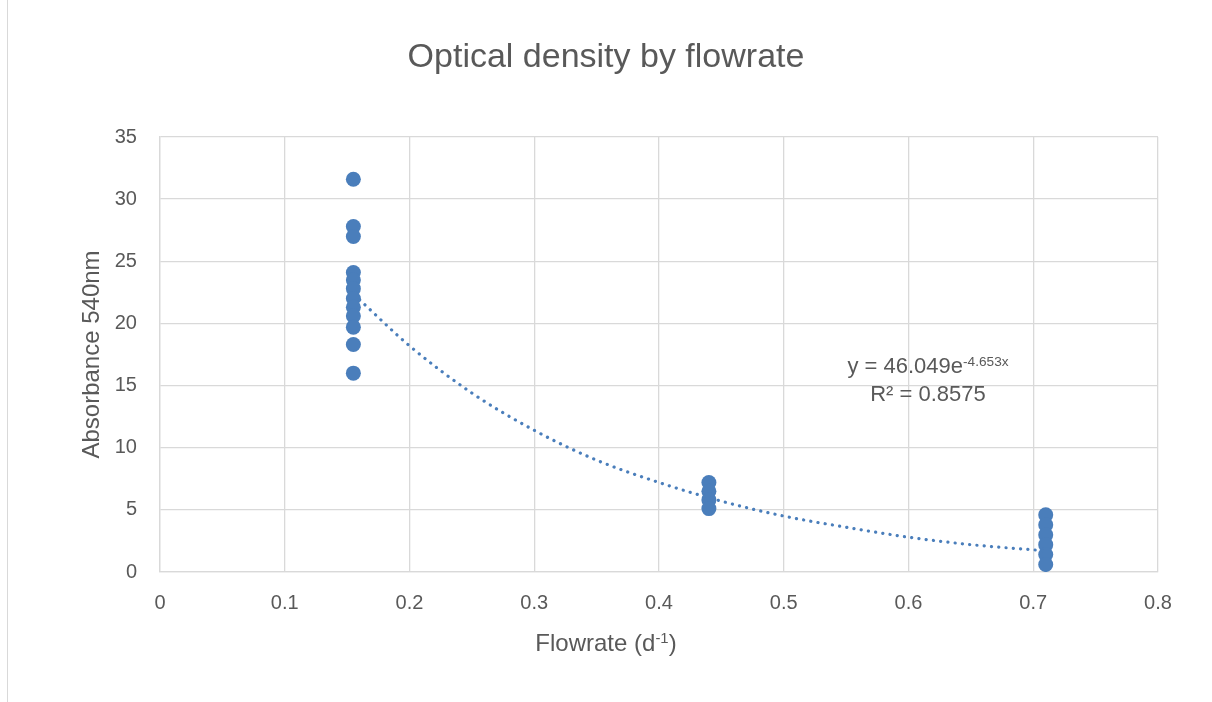  Describe the element at coordinates (659, 601) in the screenshot. I see `x-tick-label: 0.4` at that location.